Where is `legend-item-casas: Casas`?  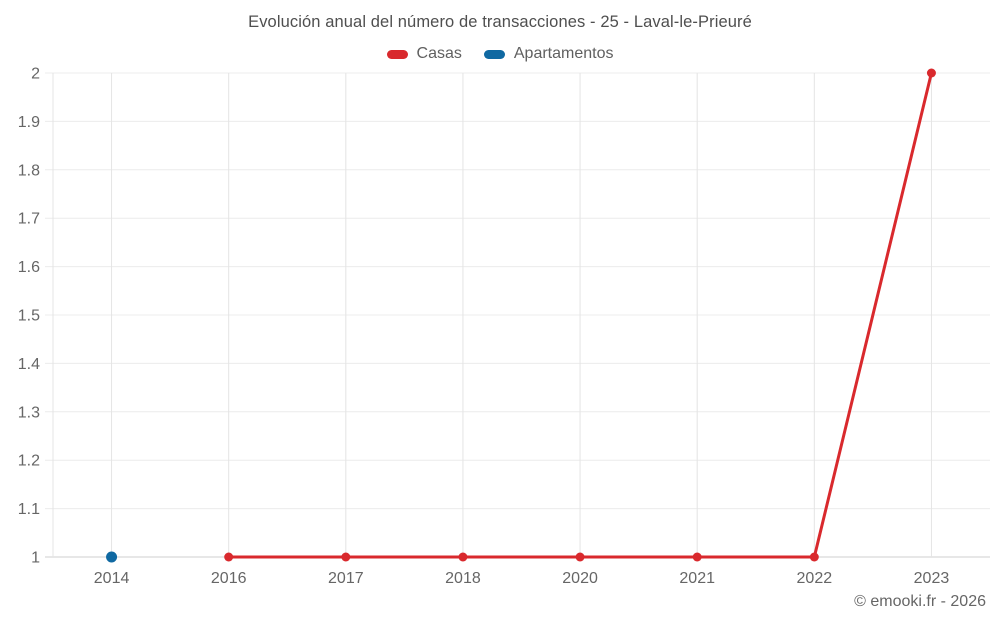 legend-item-casas: Casas is located at coordinates (424, 54).